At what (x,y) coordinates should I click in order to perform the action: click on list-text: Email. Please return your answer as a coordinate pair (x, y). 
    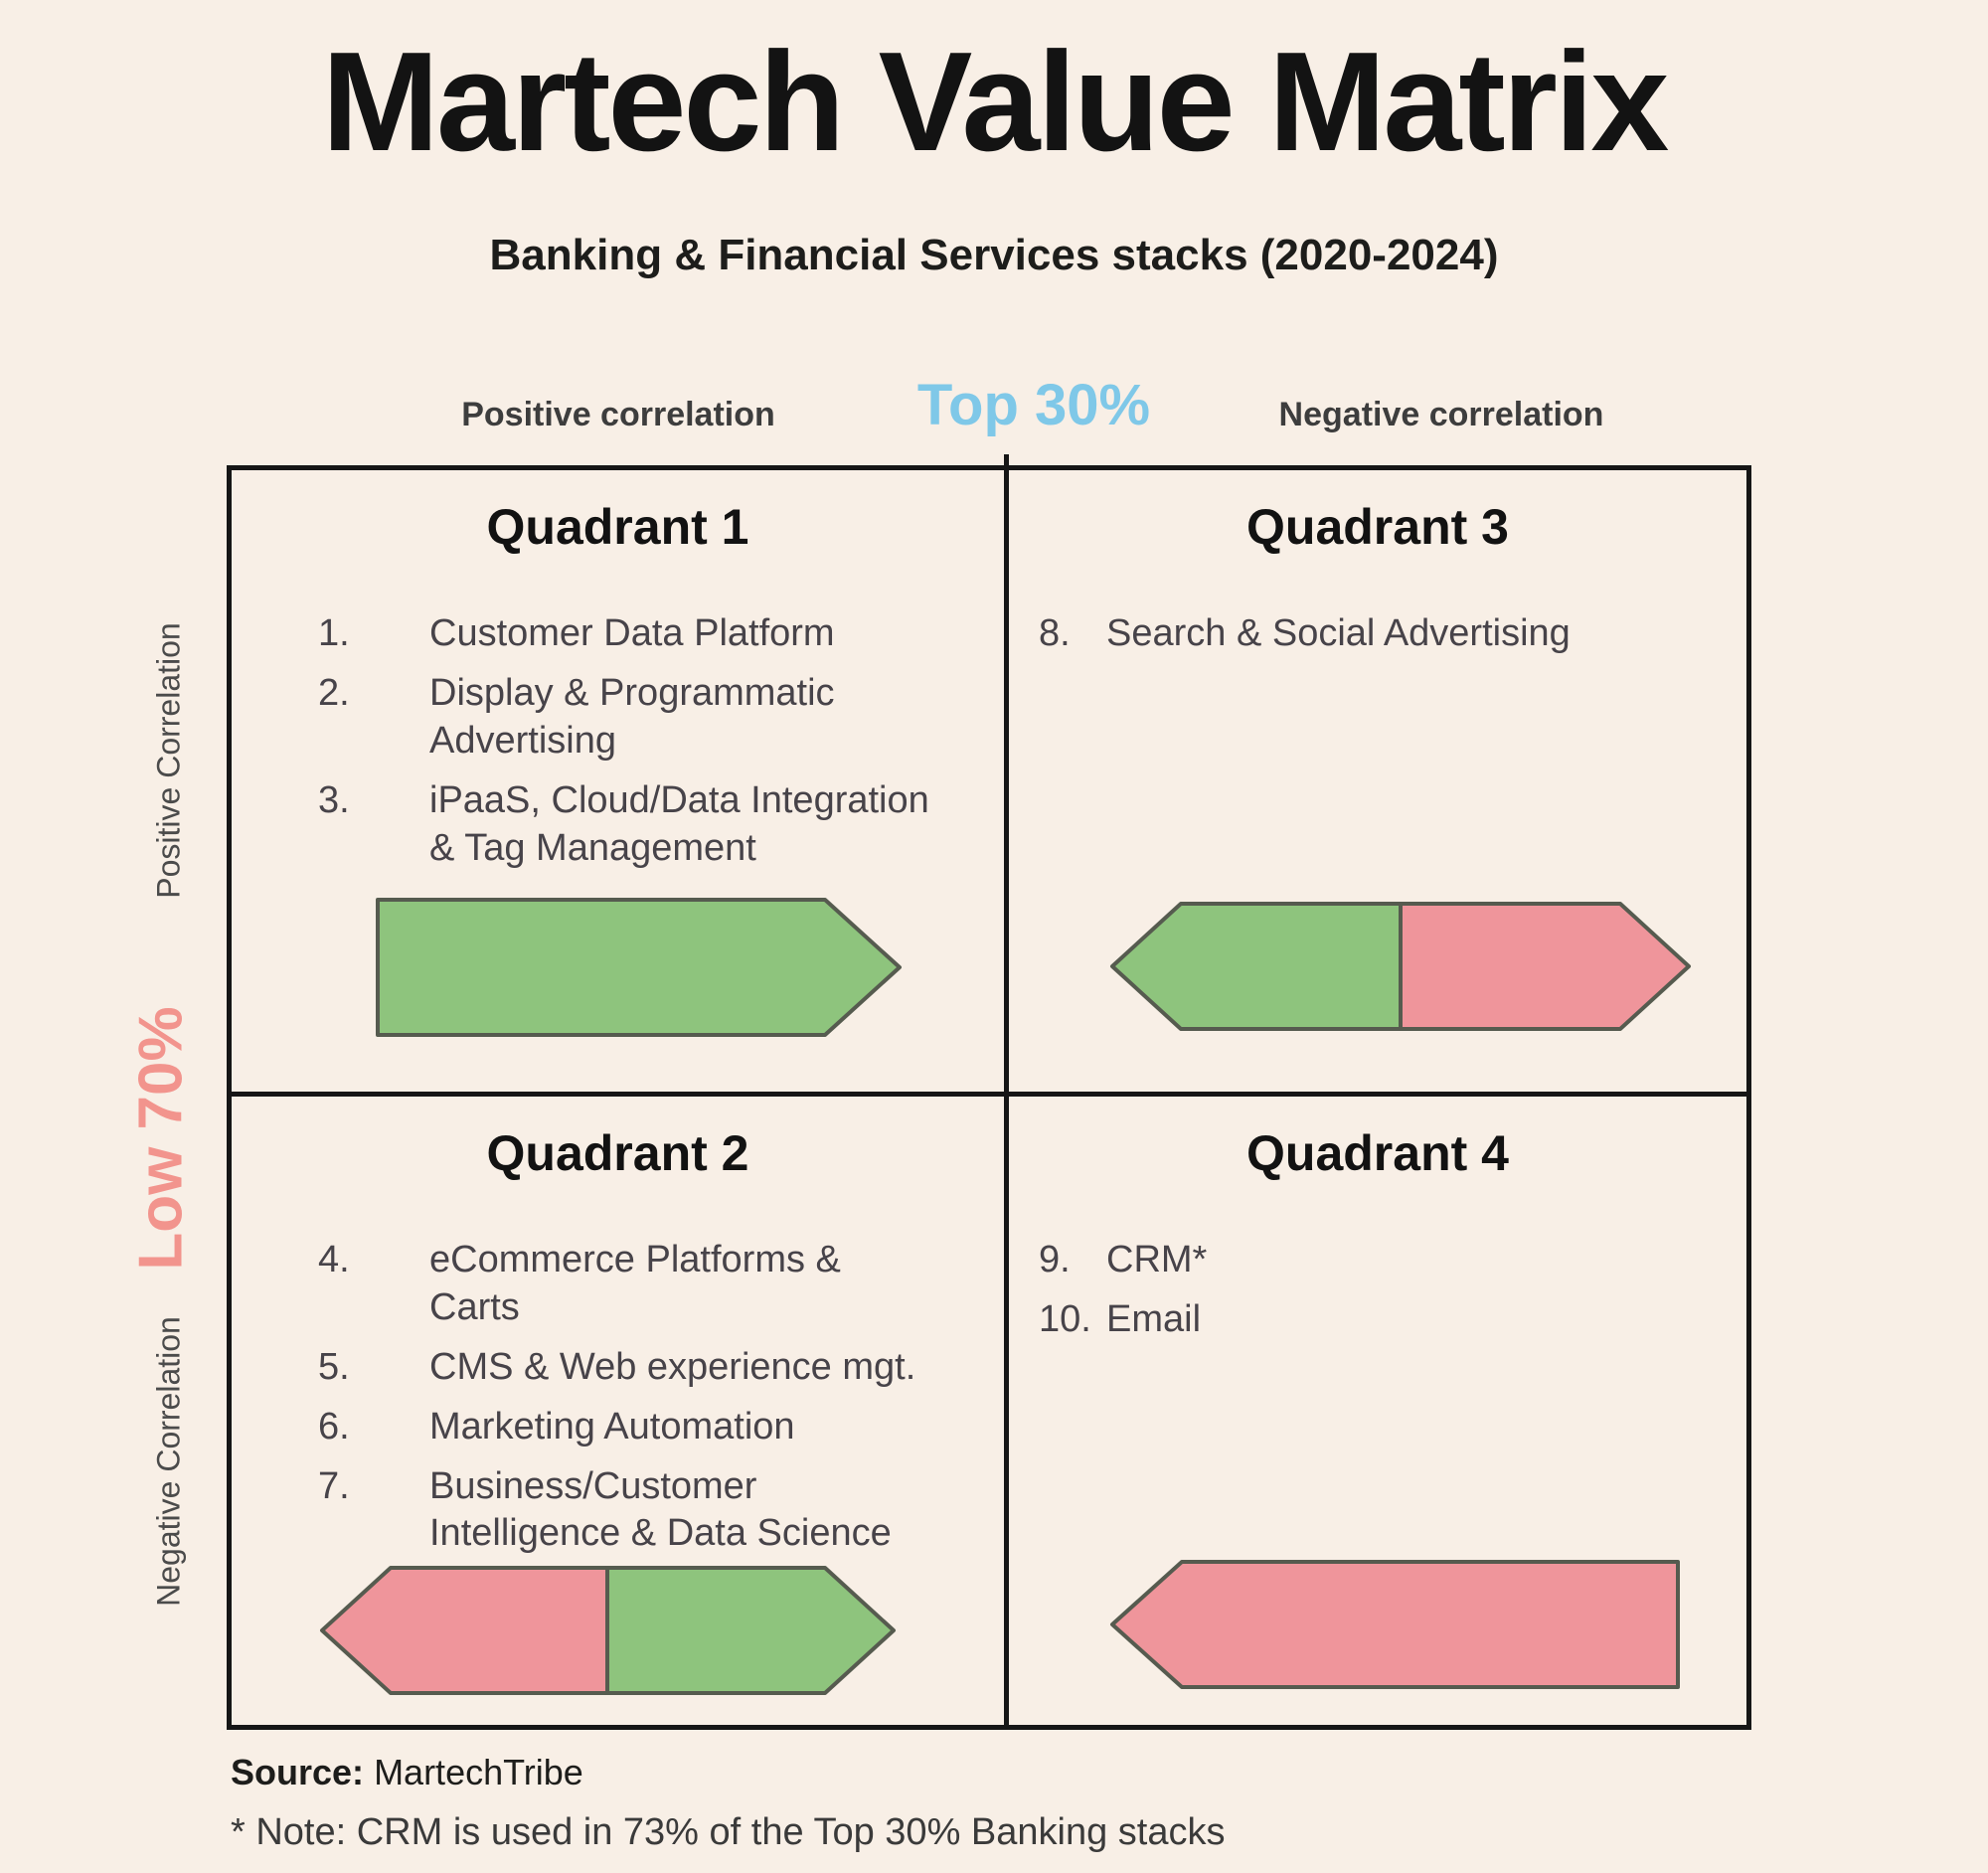
    Looking at the image, I should click on (1154, 1318).